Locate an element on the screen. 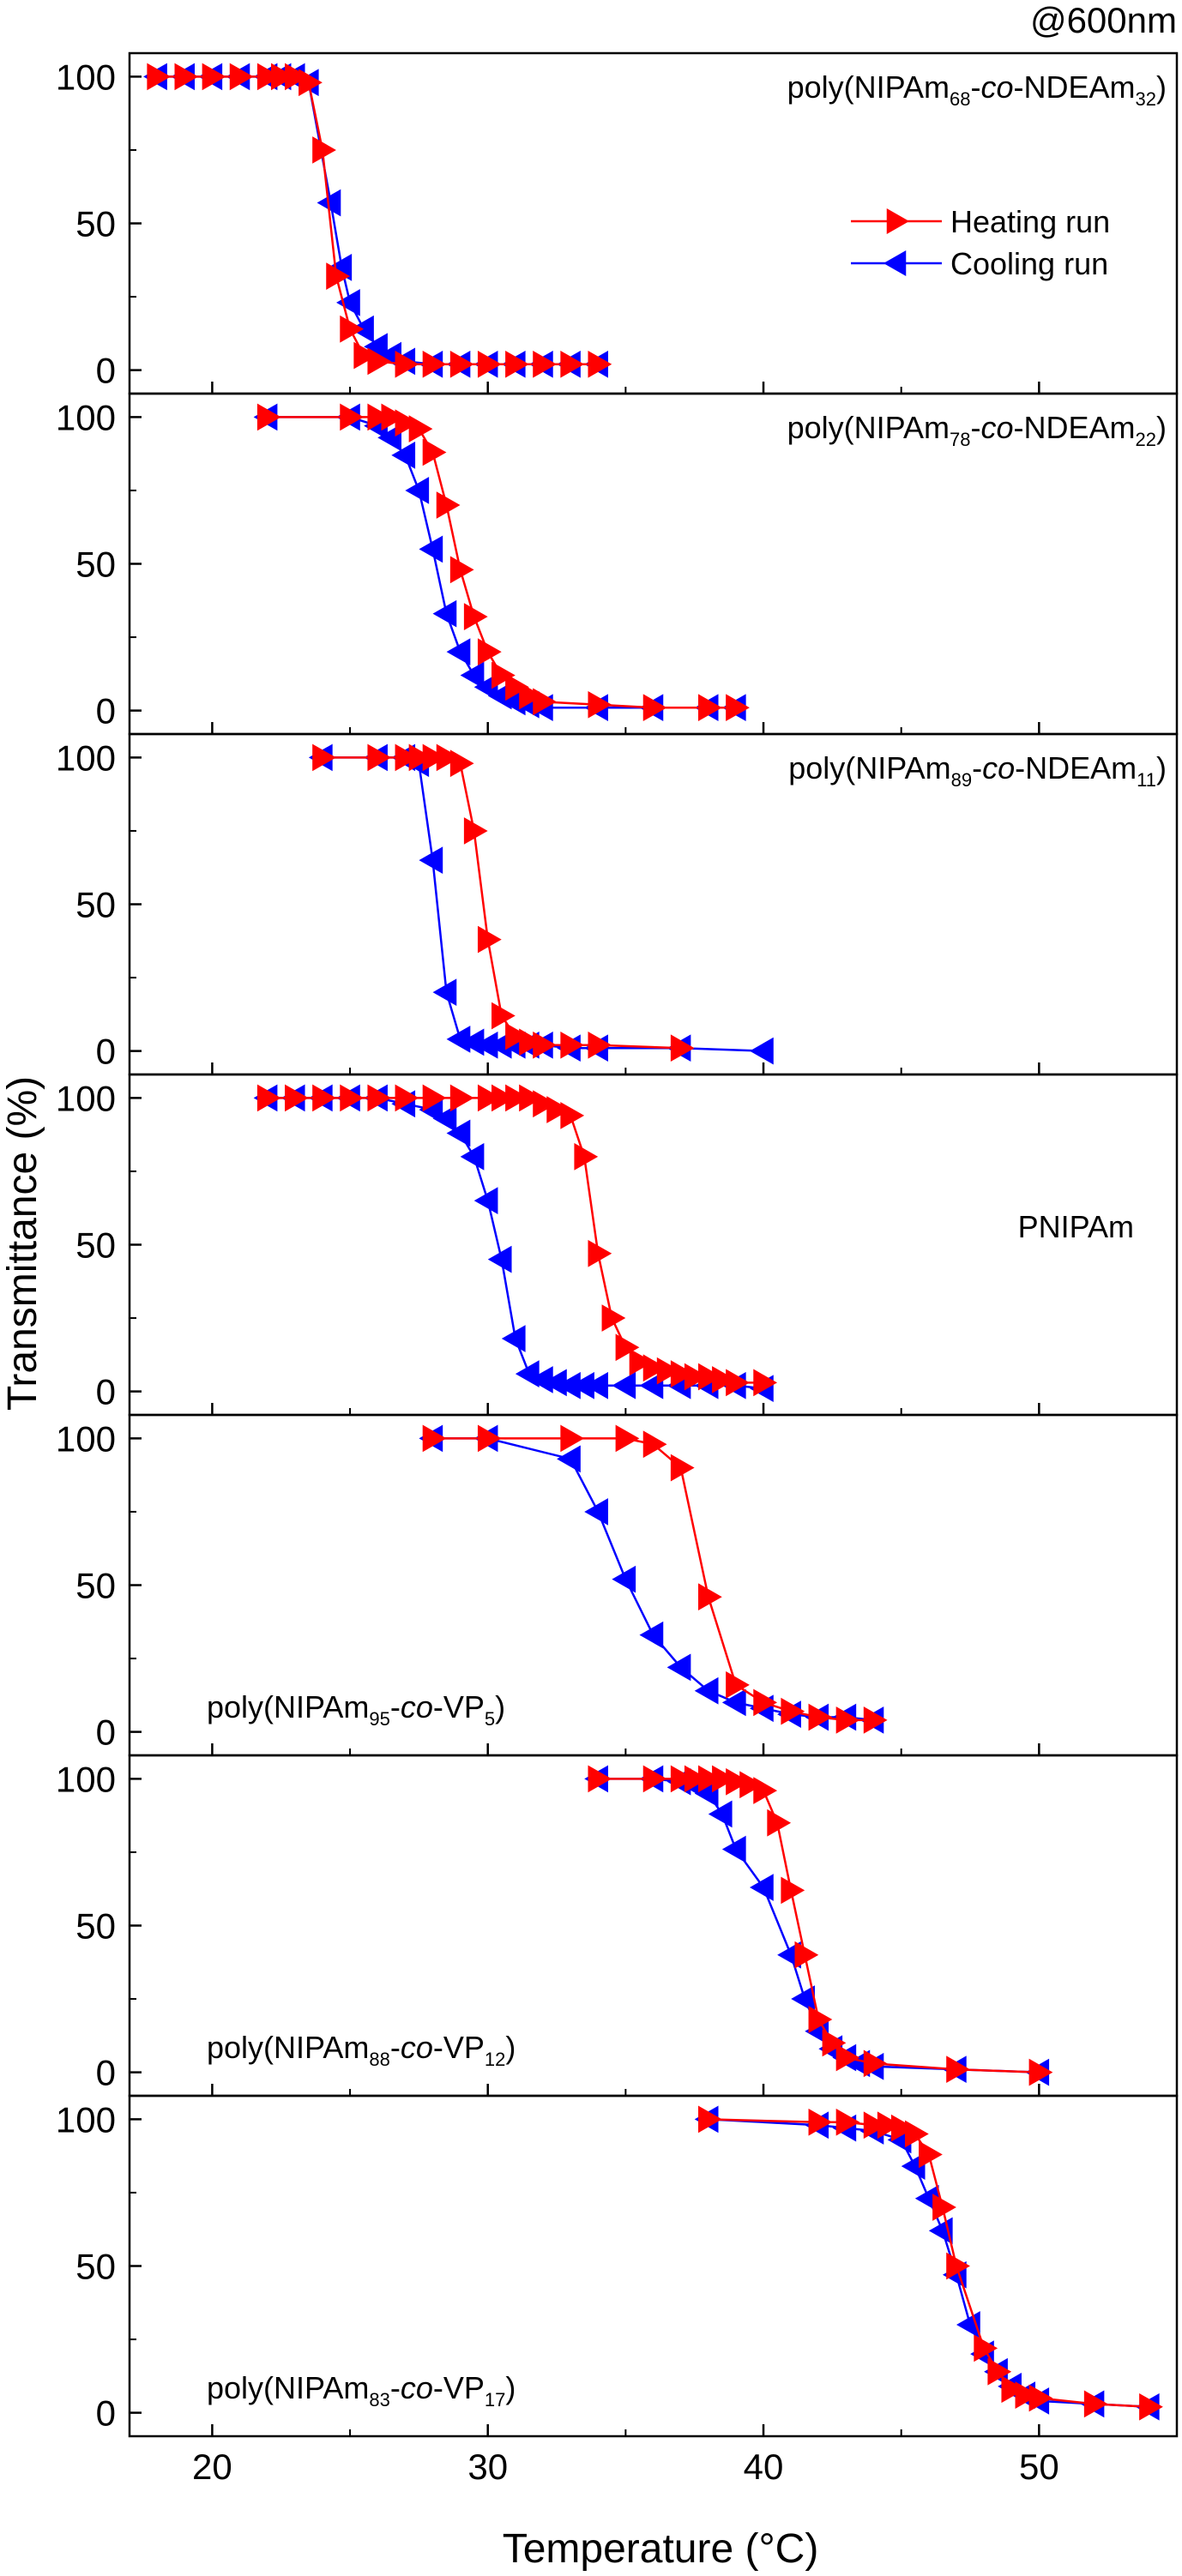 This screenshot has width=1182, height=2576. panel-5: 0 50 100 poly(NIPAm95-co-VP5) is located at coordinates (617, 1585).